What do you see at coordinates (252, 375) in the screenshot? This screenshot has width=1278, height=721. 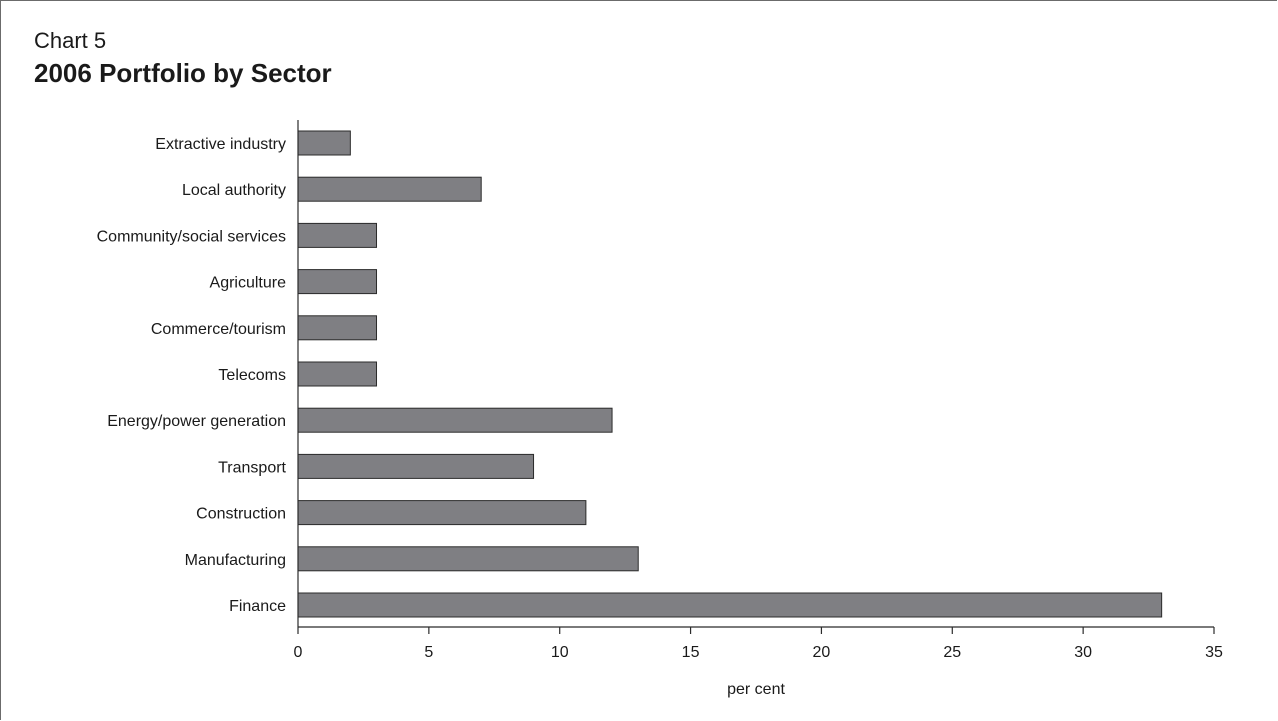 I see `category-label: Telecoms` at bounding box center [252, 375].